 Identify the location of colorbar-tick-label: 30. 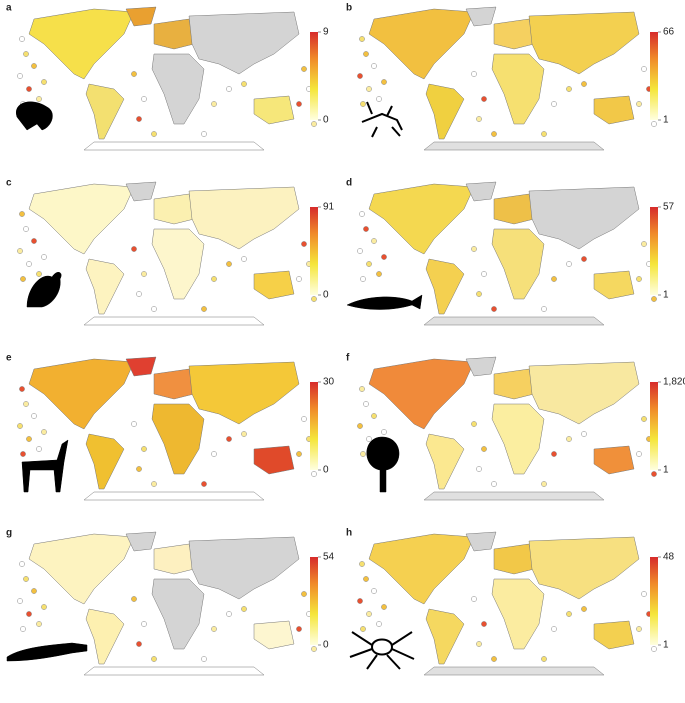
(329, 382).